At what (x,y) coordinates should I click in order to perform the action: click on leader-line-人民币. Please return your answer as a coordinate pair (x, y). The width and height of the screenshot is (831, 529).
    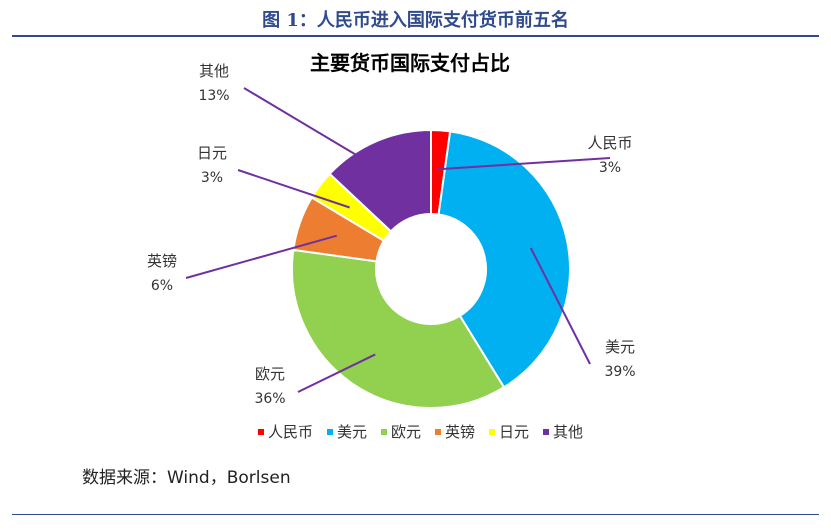
    Looking at the image, I should click on (524, 164).